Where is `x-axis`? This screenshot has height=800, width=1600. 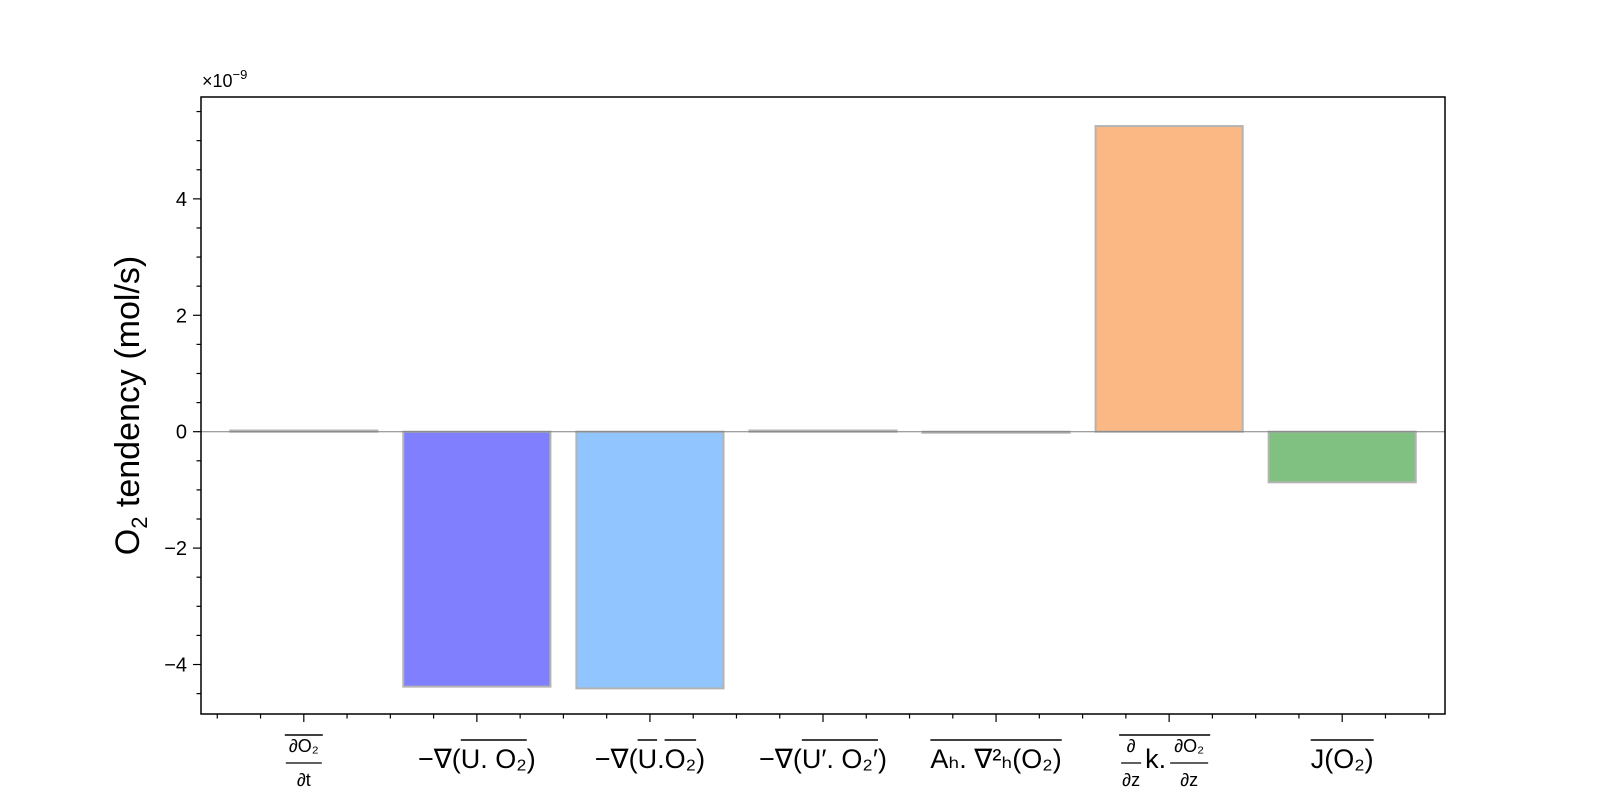
x-axis is located at coordinates (823, 718).